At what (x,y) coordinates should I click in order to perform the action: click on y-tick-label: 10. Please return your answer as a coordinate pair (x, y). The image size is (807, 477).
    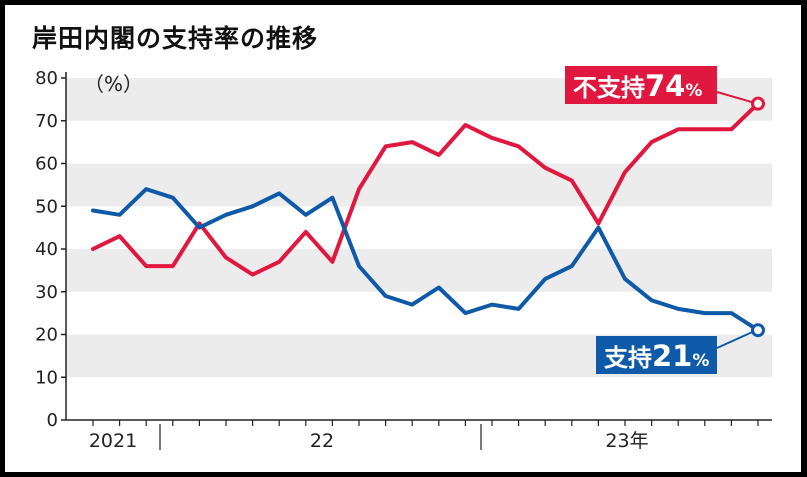
    Looking at the image, I should click on (46, 377).